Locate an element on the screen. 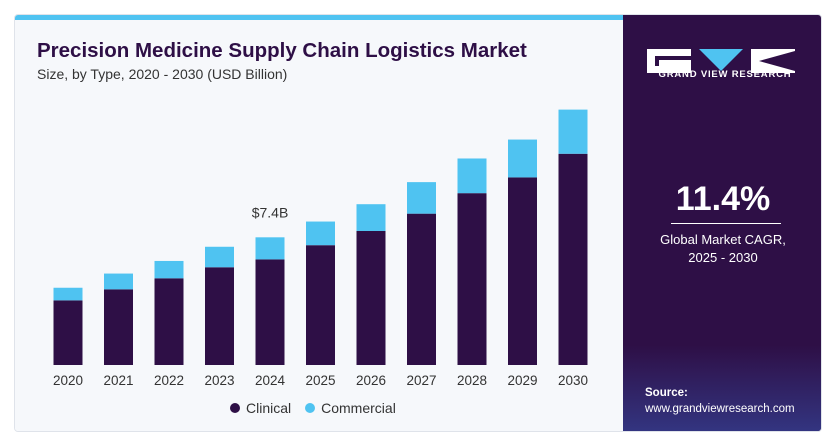 This screenshot has width=837, height=439. brand-name: GRAND VIEW RESEARCH is located at coordinates (725, 74).